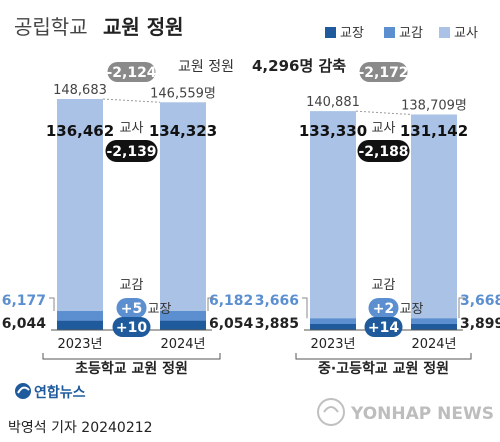  I want to click on teacher-value-1-0: 133,330, so click(333, 131).